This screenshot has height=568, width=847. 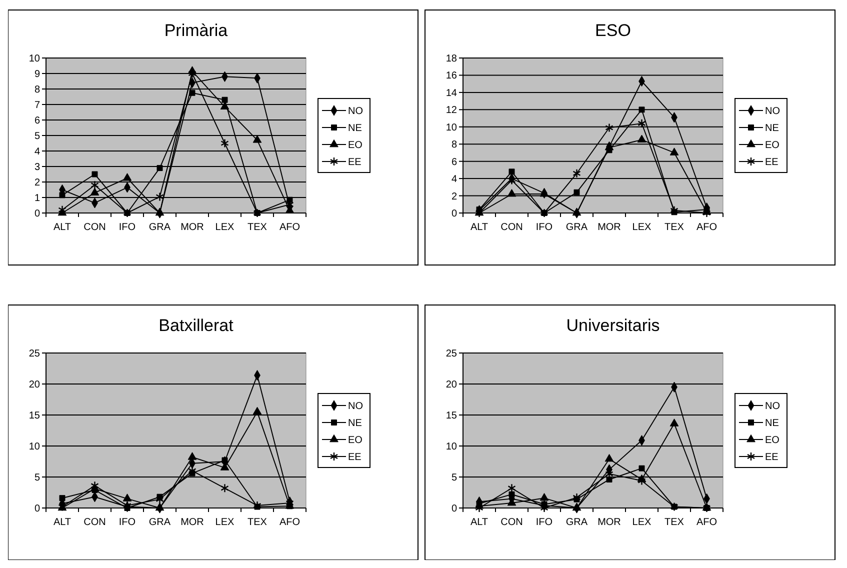 What do you see at coordinates (37, 167) in the screenshot?
I see `y-tick-label: 3` at bounding box center [37, 167].